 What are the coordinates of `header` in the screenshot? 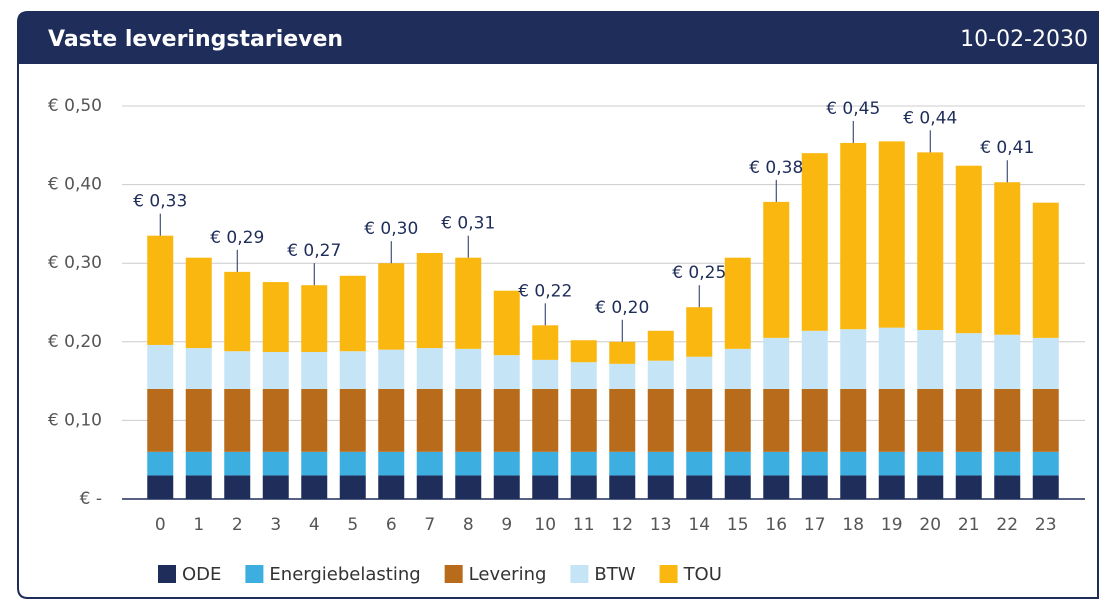 It's located at (558, 38).